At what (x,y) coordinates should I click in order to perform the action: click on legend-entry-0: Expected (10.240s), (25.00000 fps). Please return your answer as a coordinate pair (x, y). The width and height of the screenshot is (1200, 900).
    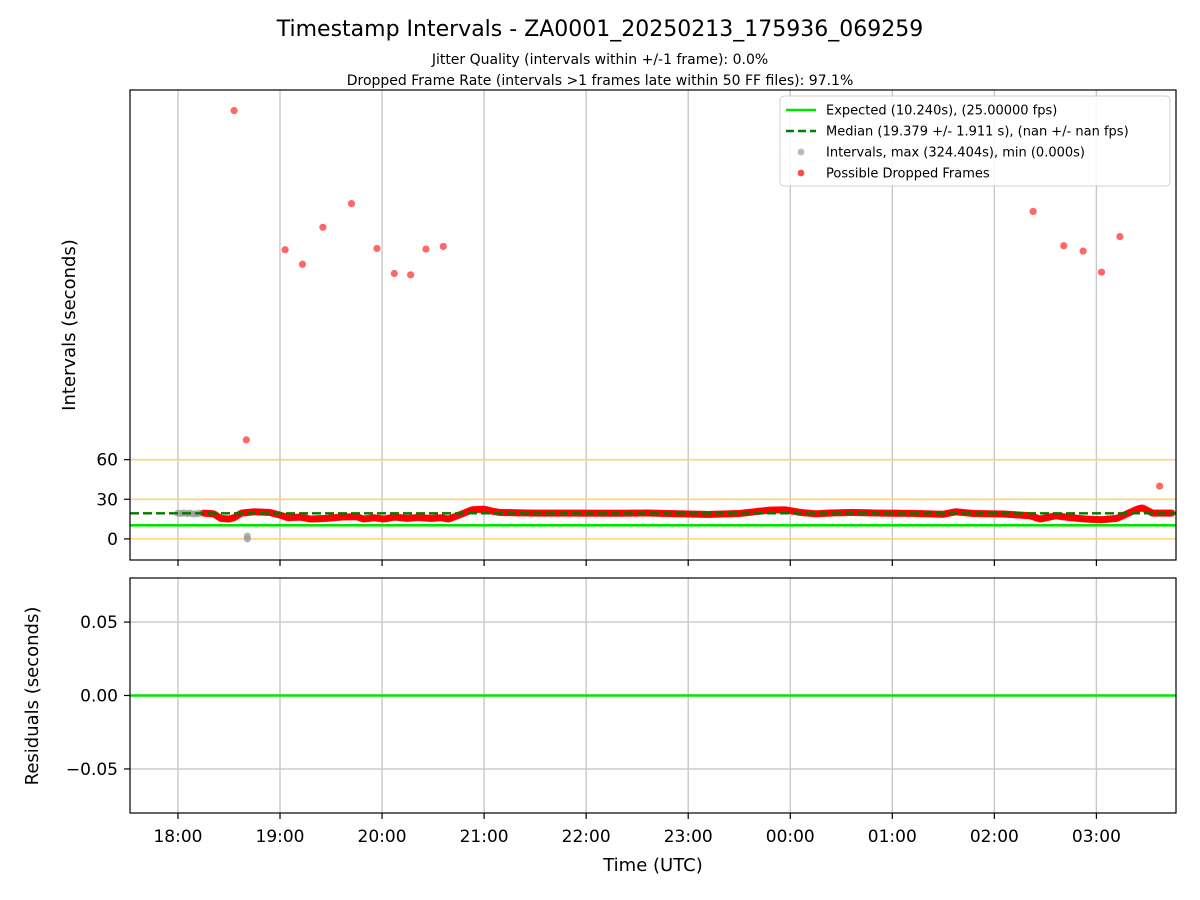
    Looking at the image, I should click on (921, 111).